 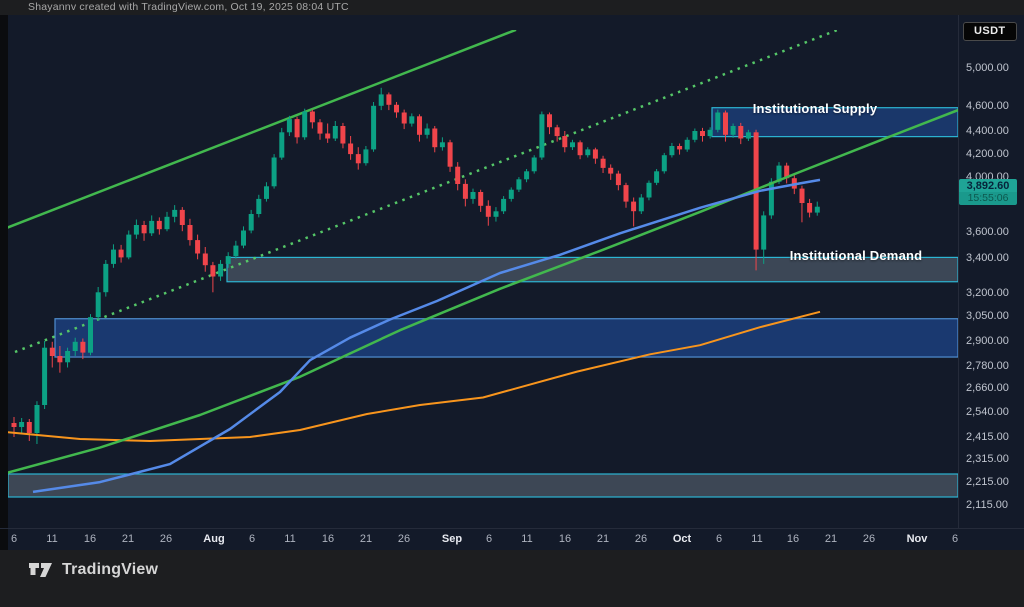 What do you see at coordinates (987, 341) in the screenshot?
I see `price-tick-label: 2,900.00` at bounding box center [987, 341].